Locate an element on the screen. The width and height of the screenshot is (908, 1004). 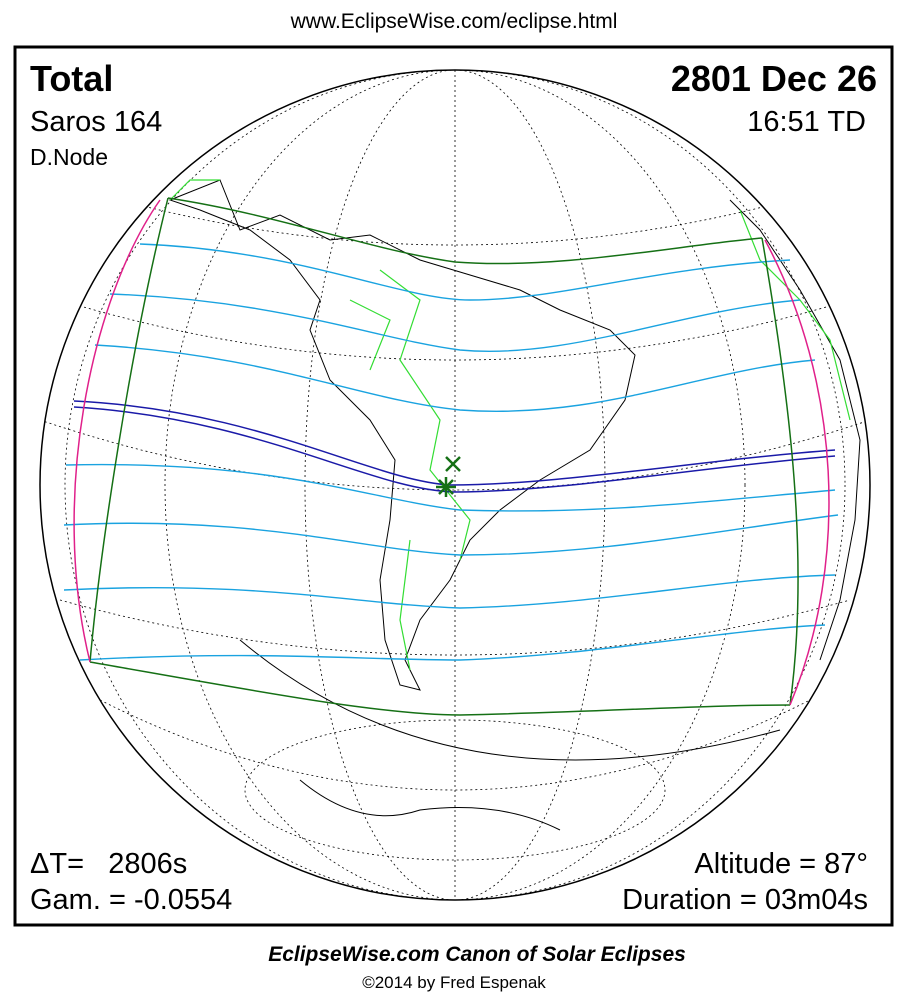
eclipse-time: 16:51 TD is located at coordinates (806, 122).